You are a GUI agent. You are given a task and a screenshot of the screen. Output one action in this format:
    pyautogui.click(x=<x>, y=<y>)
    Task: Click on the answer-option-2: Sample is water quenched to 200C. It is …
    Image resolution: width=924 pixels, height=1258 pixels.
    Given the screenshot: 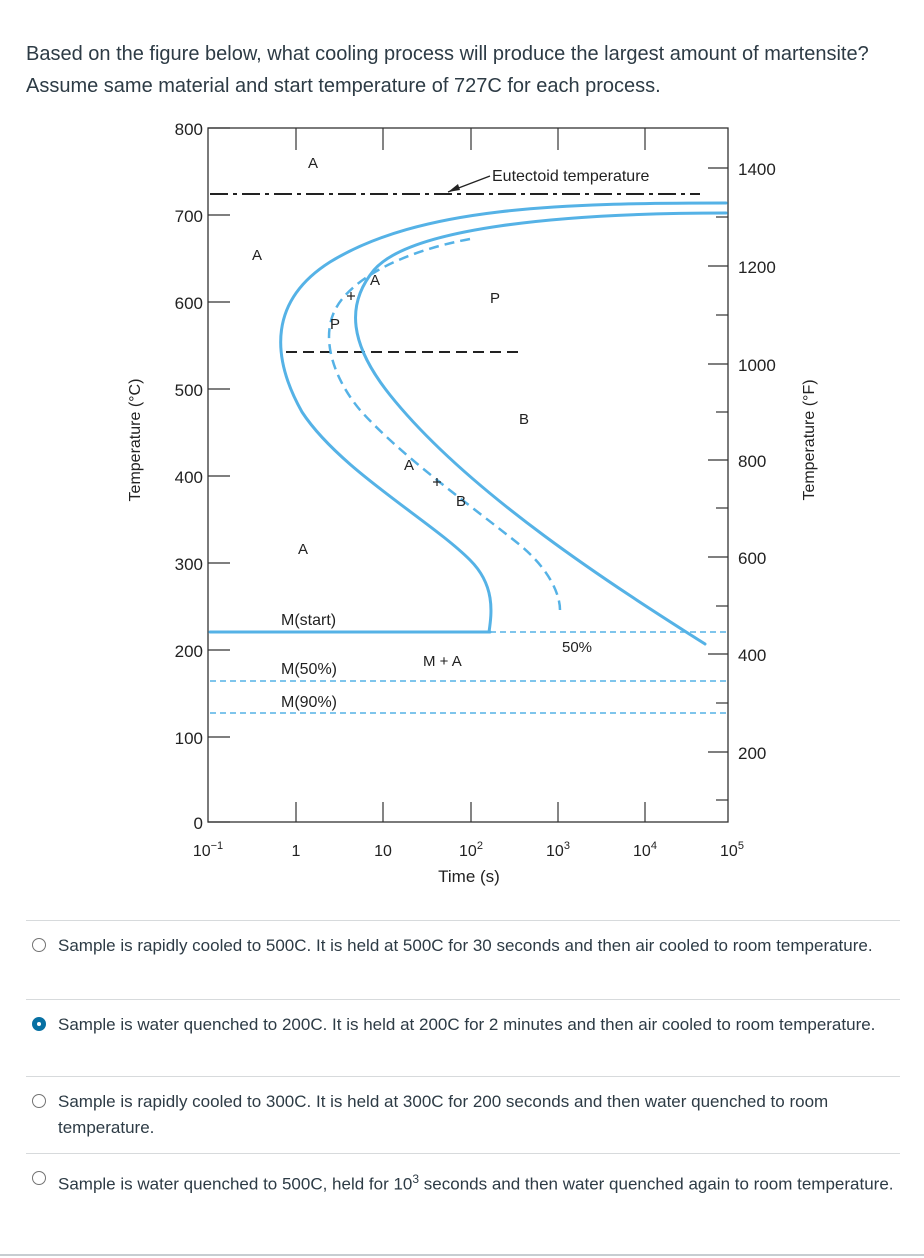 What is the action you would take?
    pyautogui.click(x=463, y=1037)
    